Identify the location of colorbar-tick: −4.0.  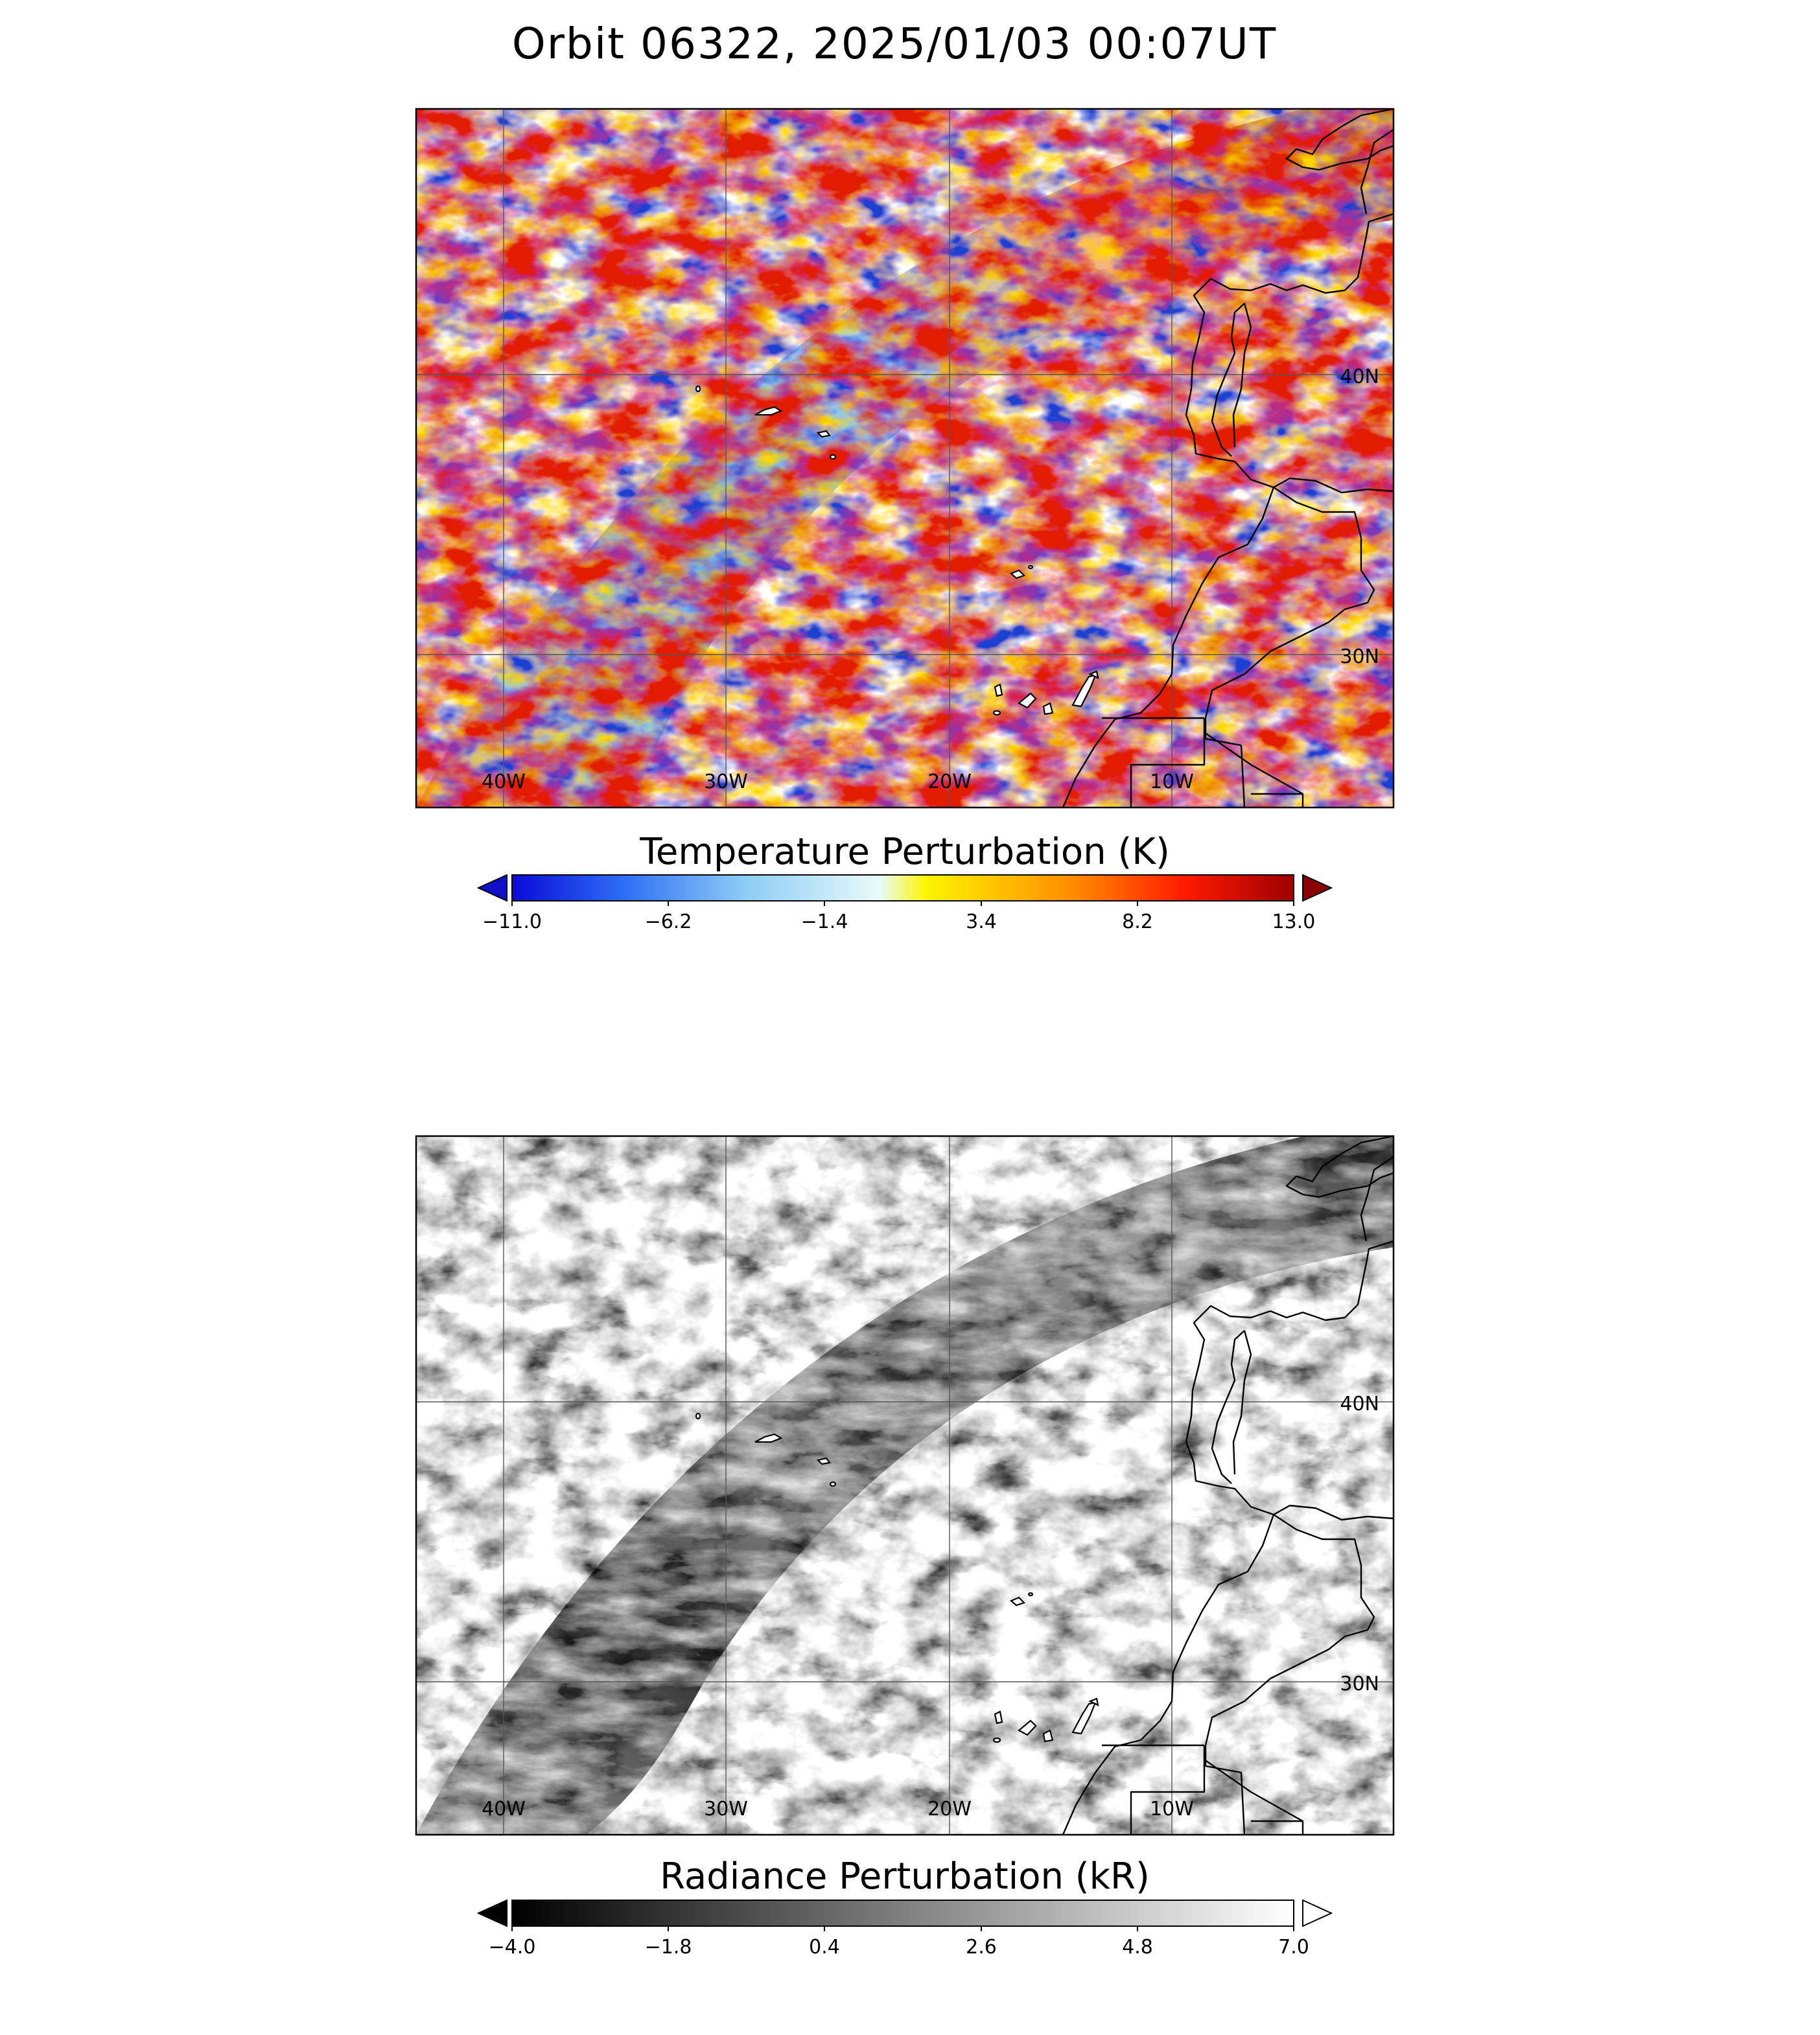
(512, 1948).